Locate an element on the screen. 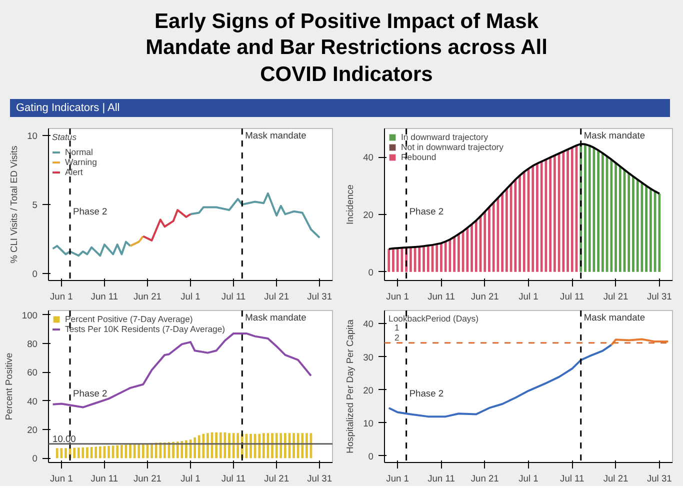  legend-label: Percent Positive (7-Day Average) is located at coordinates (129, 319).